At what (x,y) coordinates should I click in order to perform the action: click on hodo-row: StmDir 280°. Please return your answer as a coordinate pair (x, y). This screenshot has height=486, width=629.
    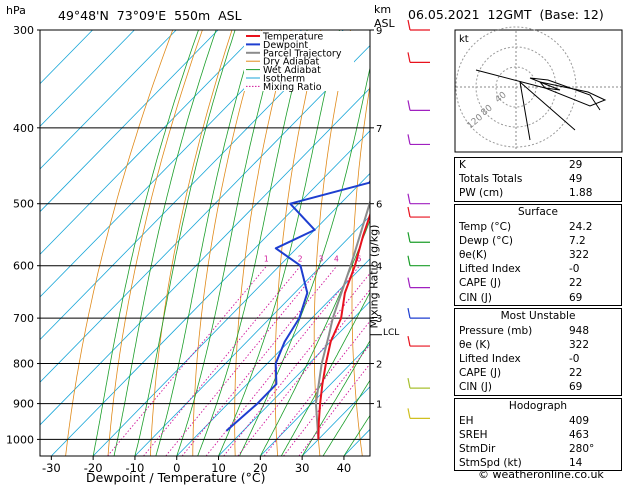
    Looking at the image, I should click on (527, 449).